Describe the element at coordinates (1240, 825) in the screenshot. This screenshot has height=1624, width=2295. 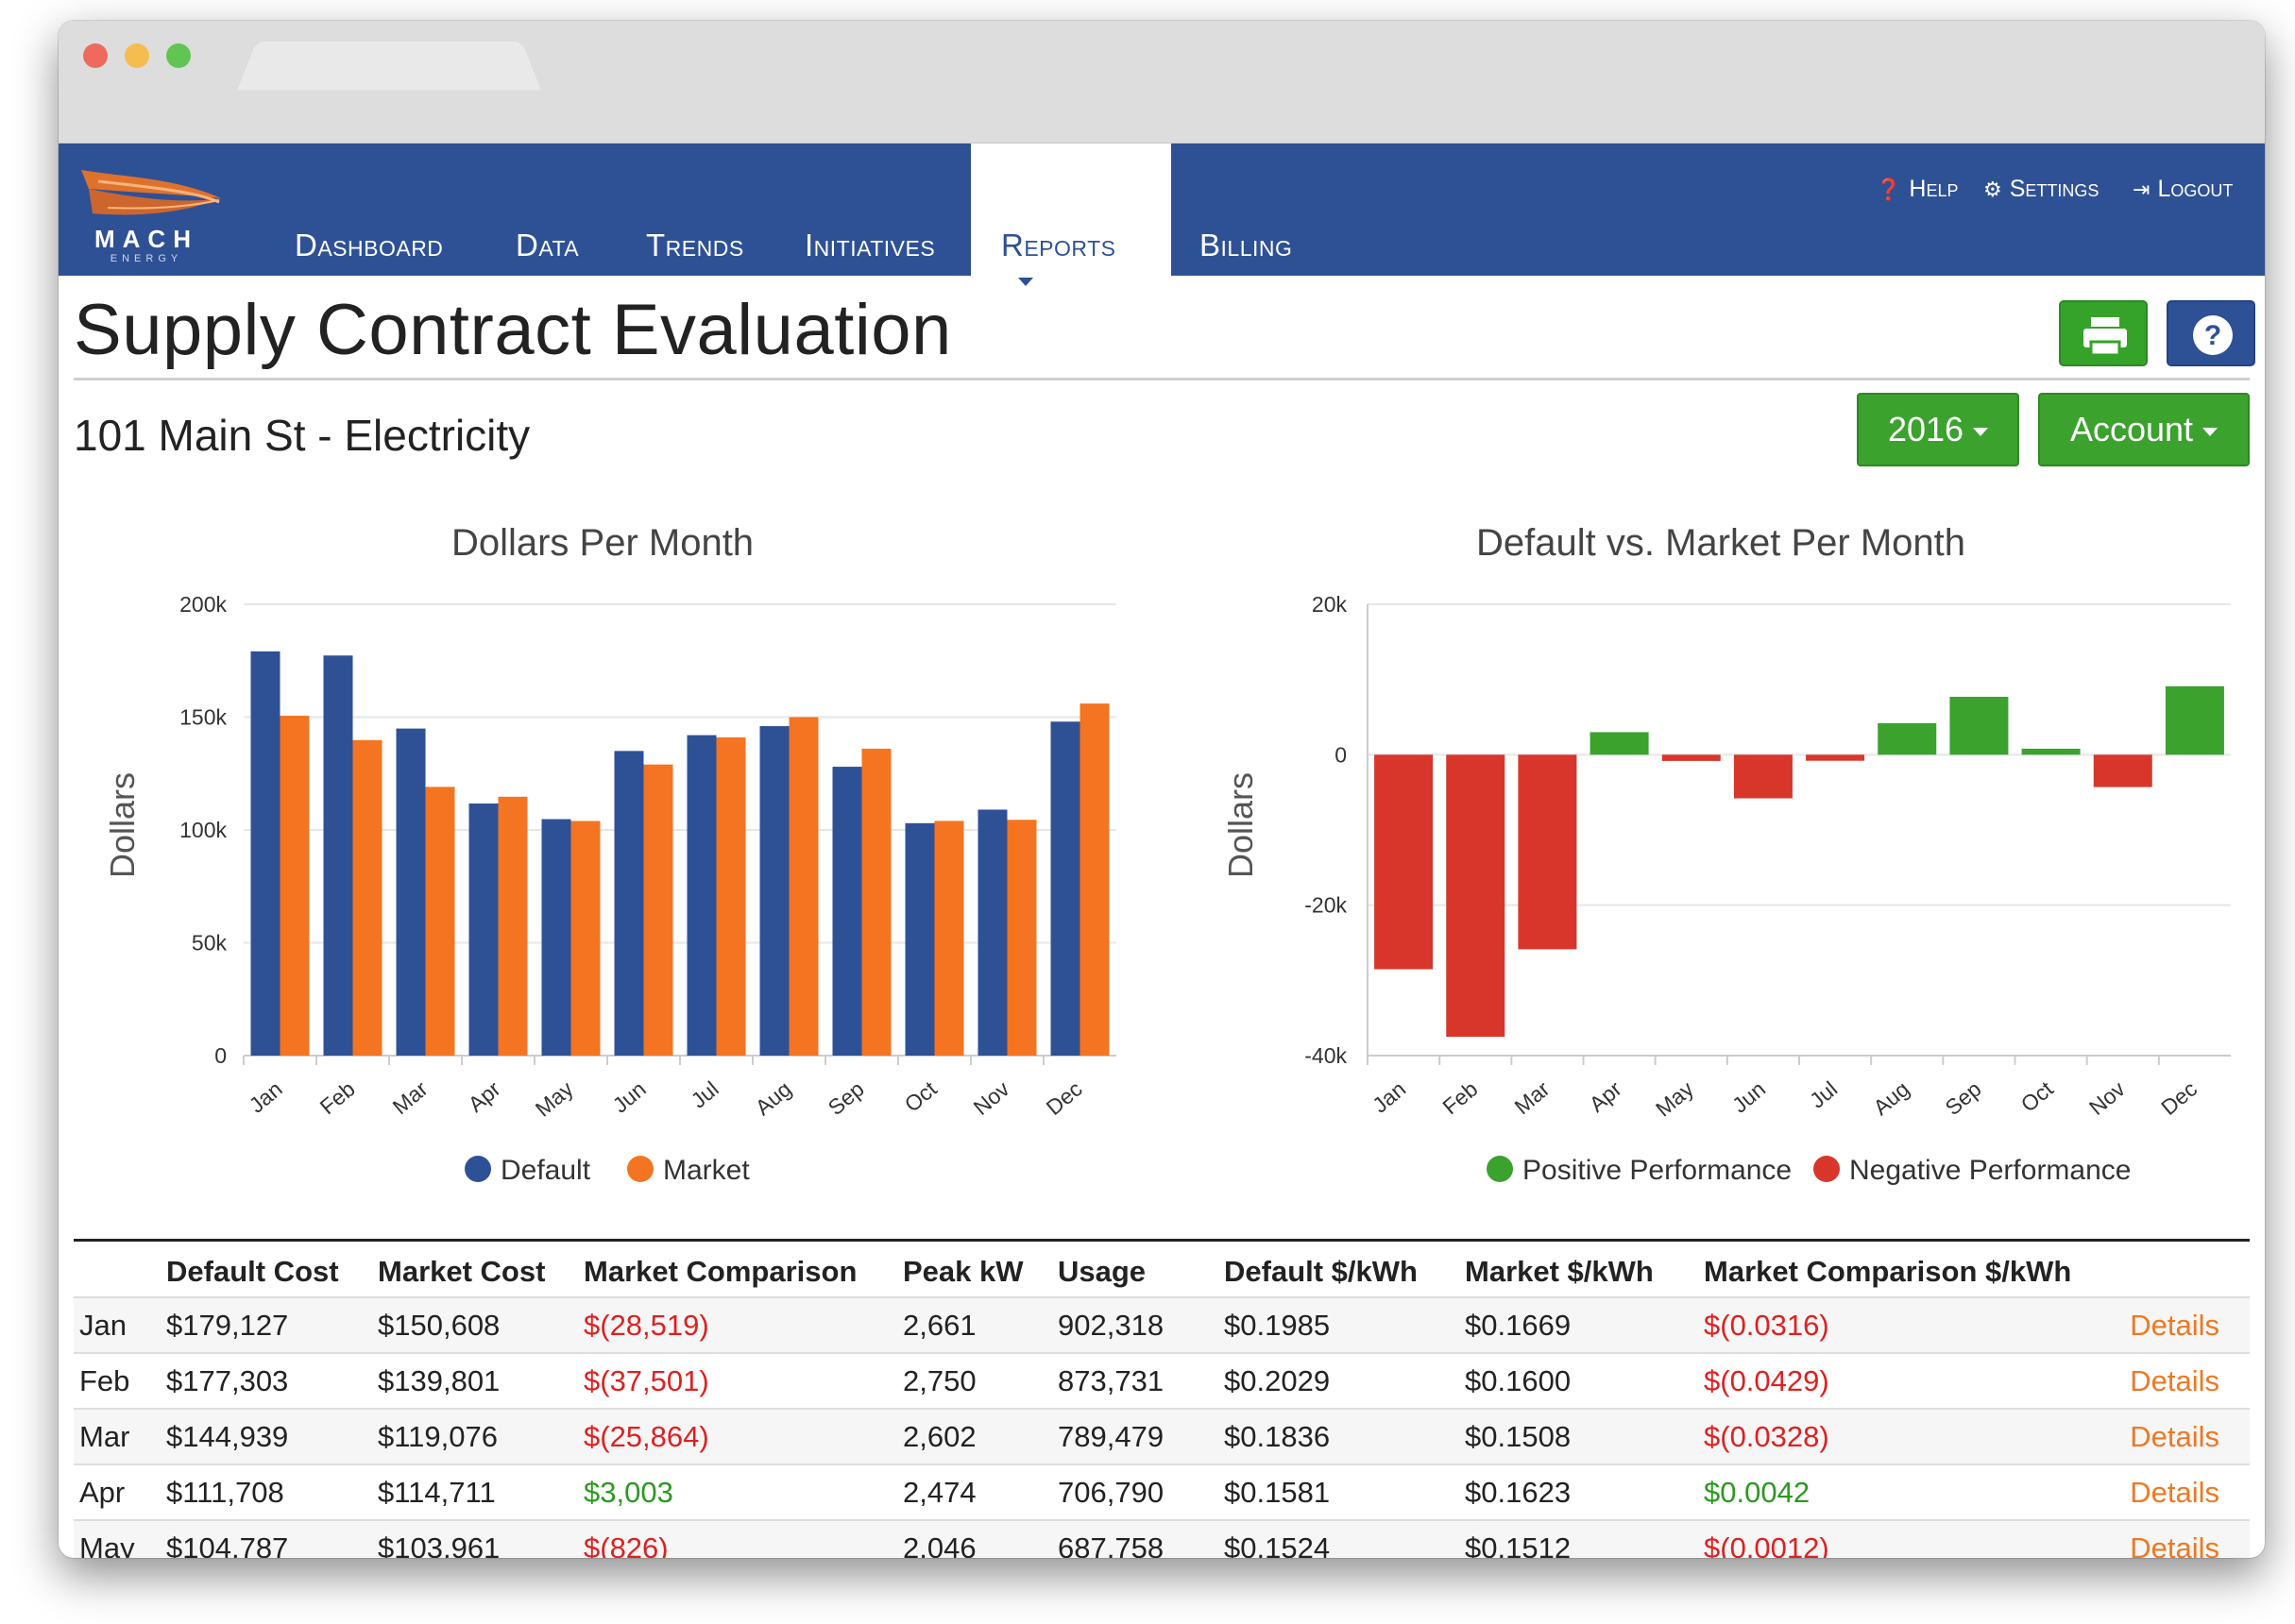
I see `y-axis-title: Dollars` at that location.